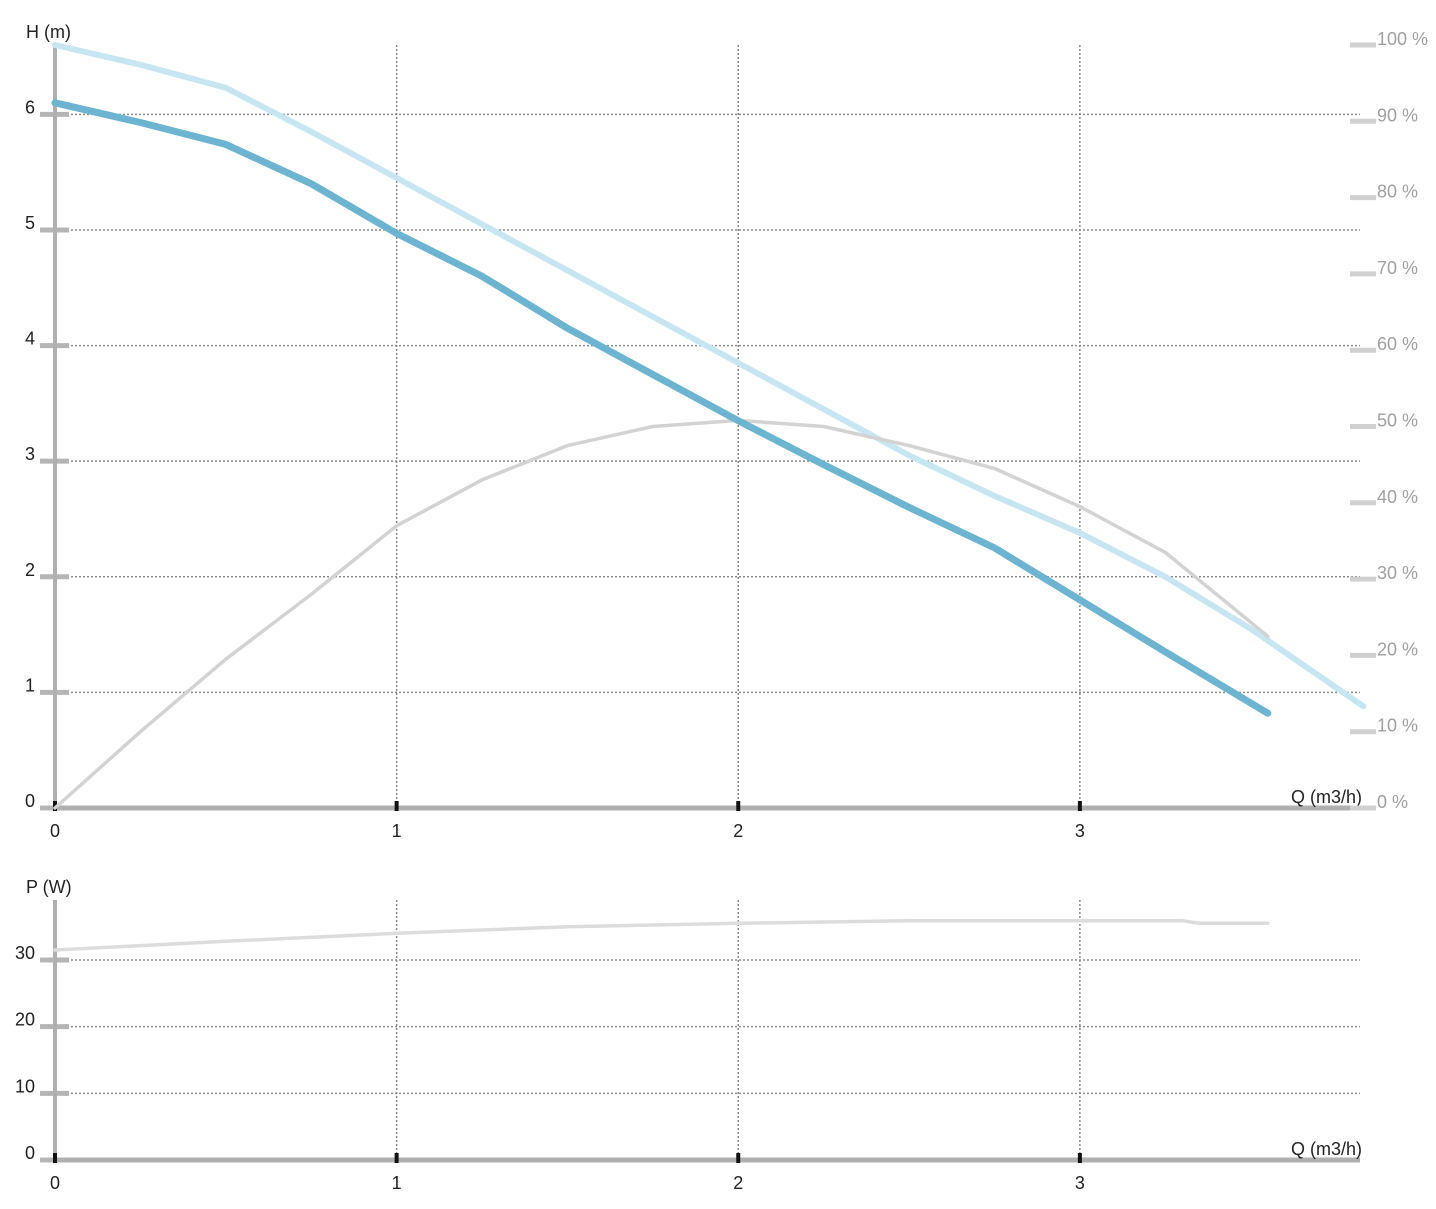  Describe the element at coordinates (1397, 726) in the screenshot. I see `y2-tick-label: 10 %` at that location.